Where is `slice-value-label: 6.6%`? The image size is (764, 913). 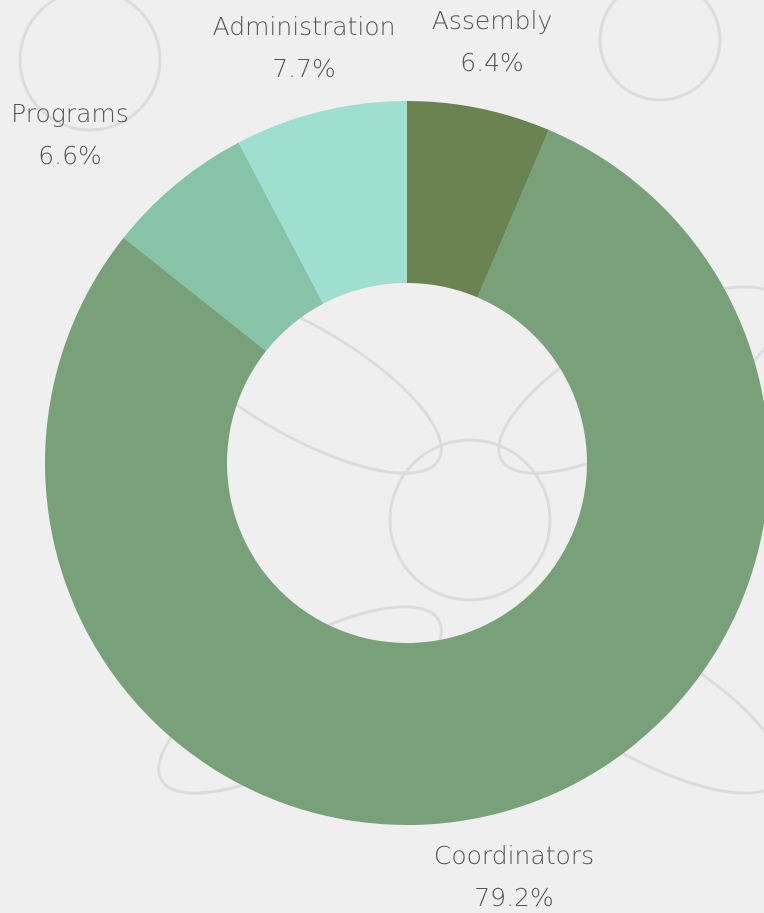 slice-value-label: 6.6% is located at coordinates (70, 155).